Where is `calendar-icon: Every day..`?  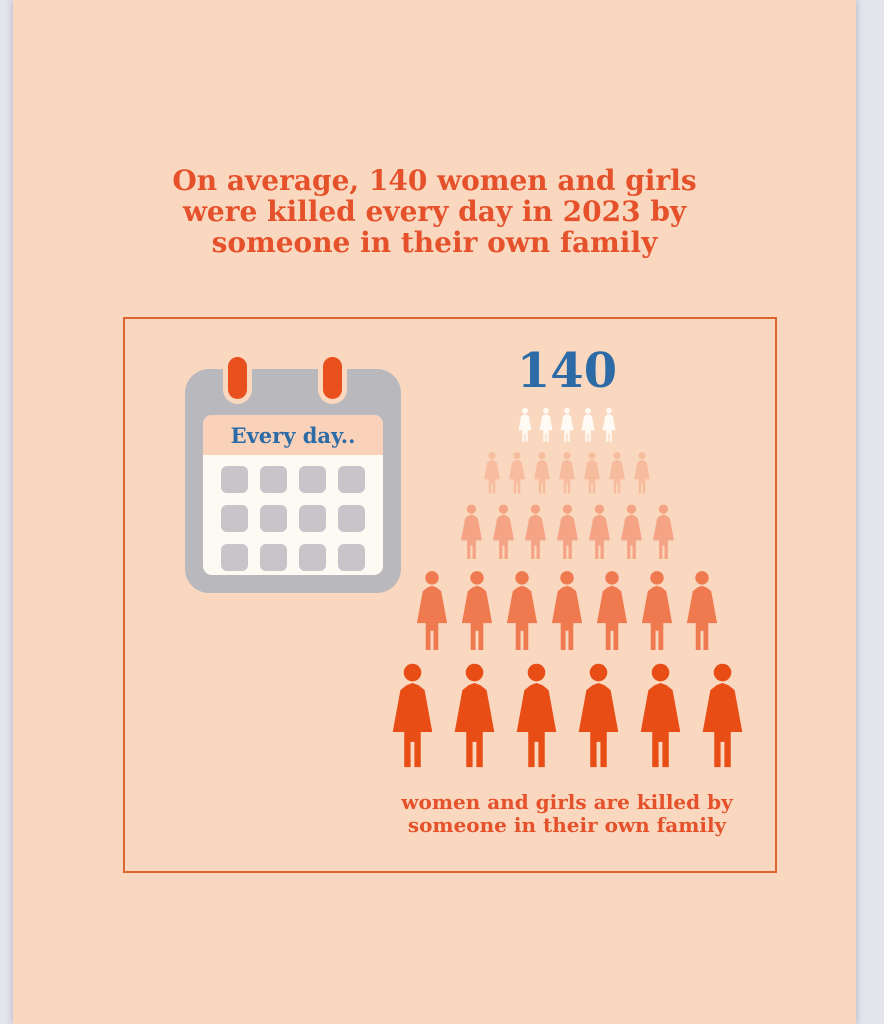
calendar-icon: Every day.. is located at coordinates (293, 475).